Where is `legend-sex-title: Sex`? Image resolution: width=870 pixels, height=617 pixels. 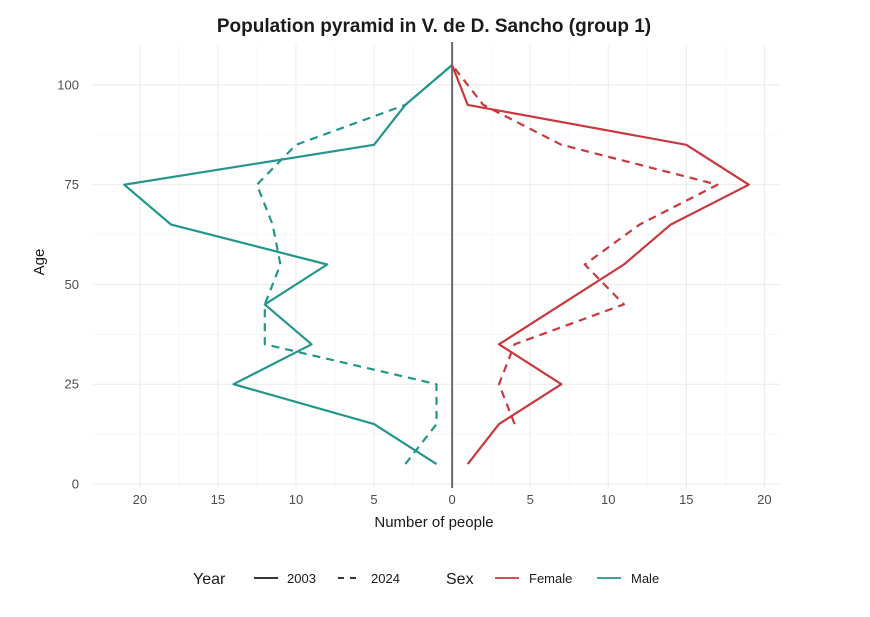 legend-sex-title: Sex is located at coordinates (460, 579).